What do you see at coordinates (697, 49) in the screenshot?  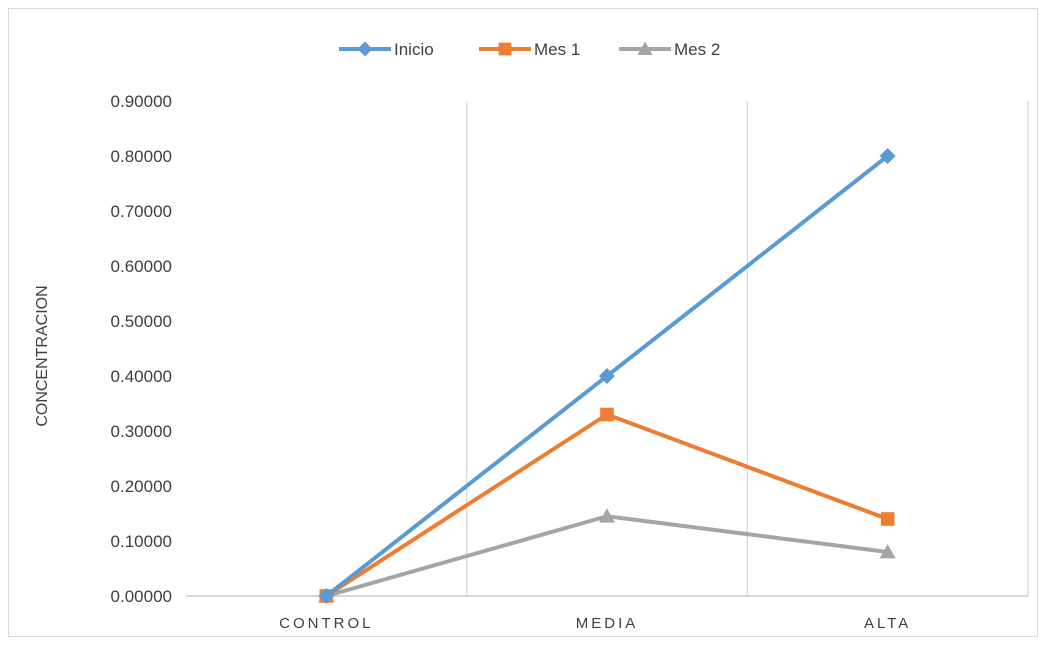 I see `legend-label: Mes 2` at bounding box center [697, 49].